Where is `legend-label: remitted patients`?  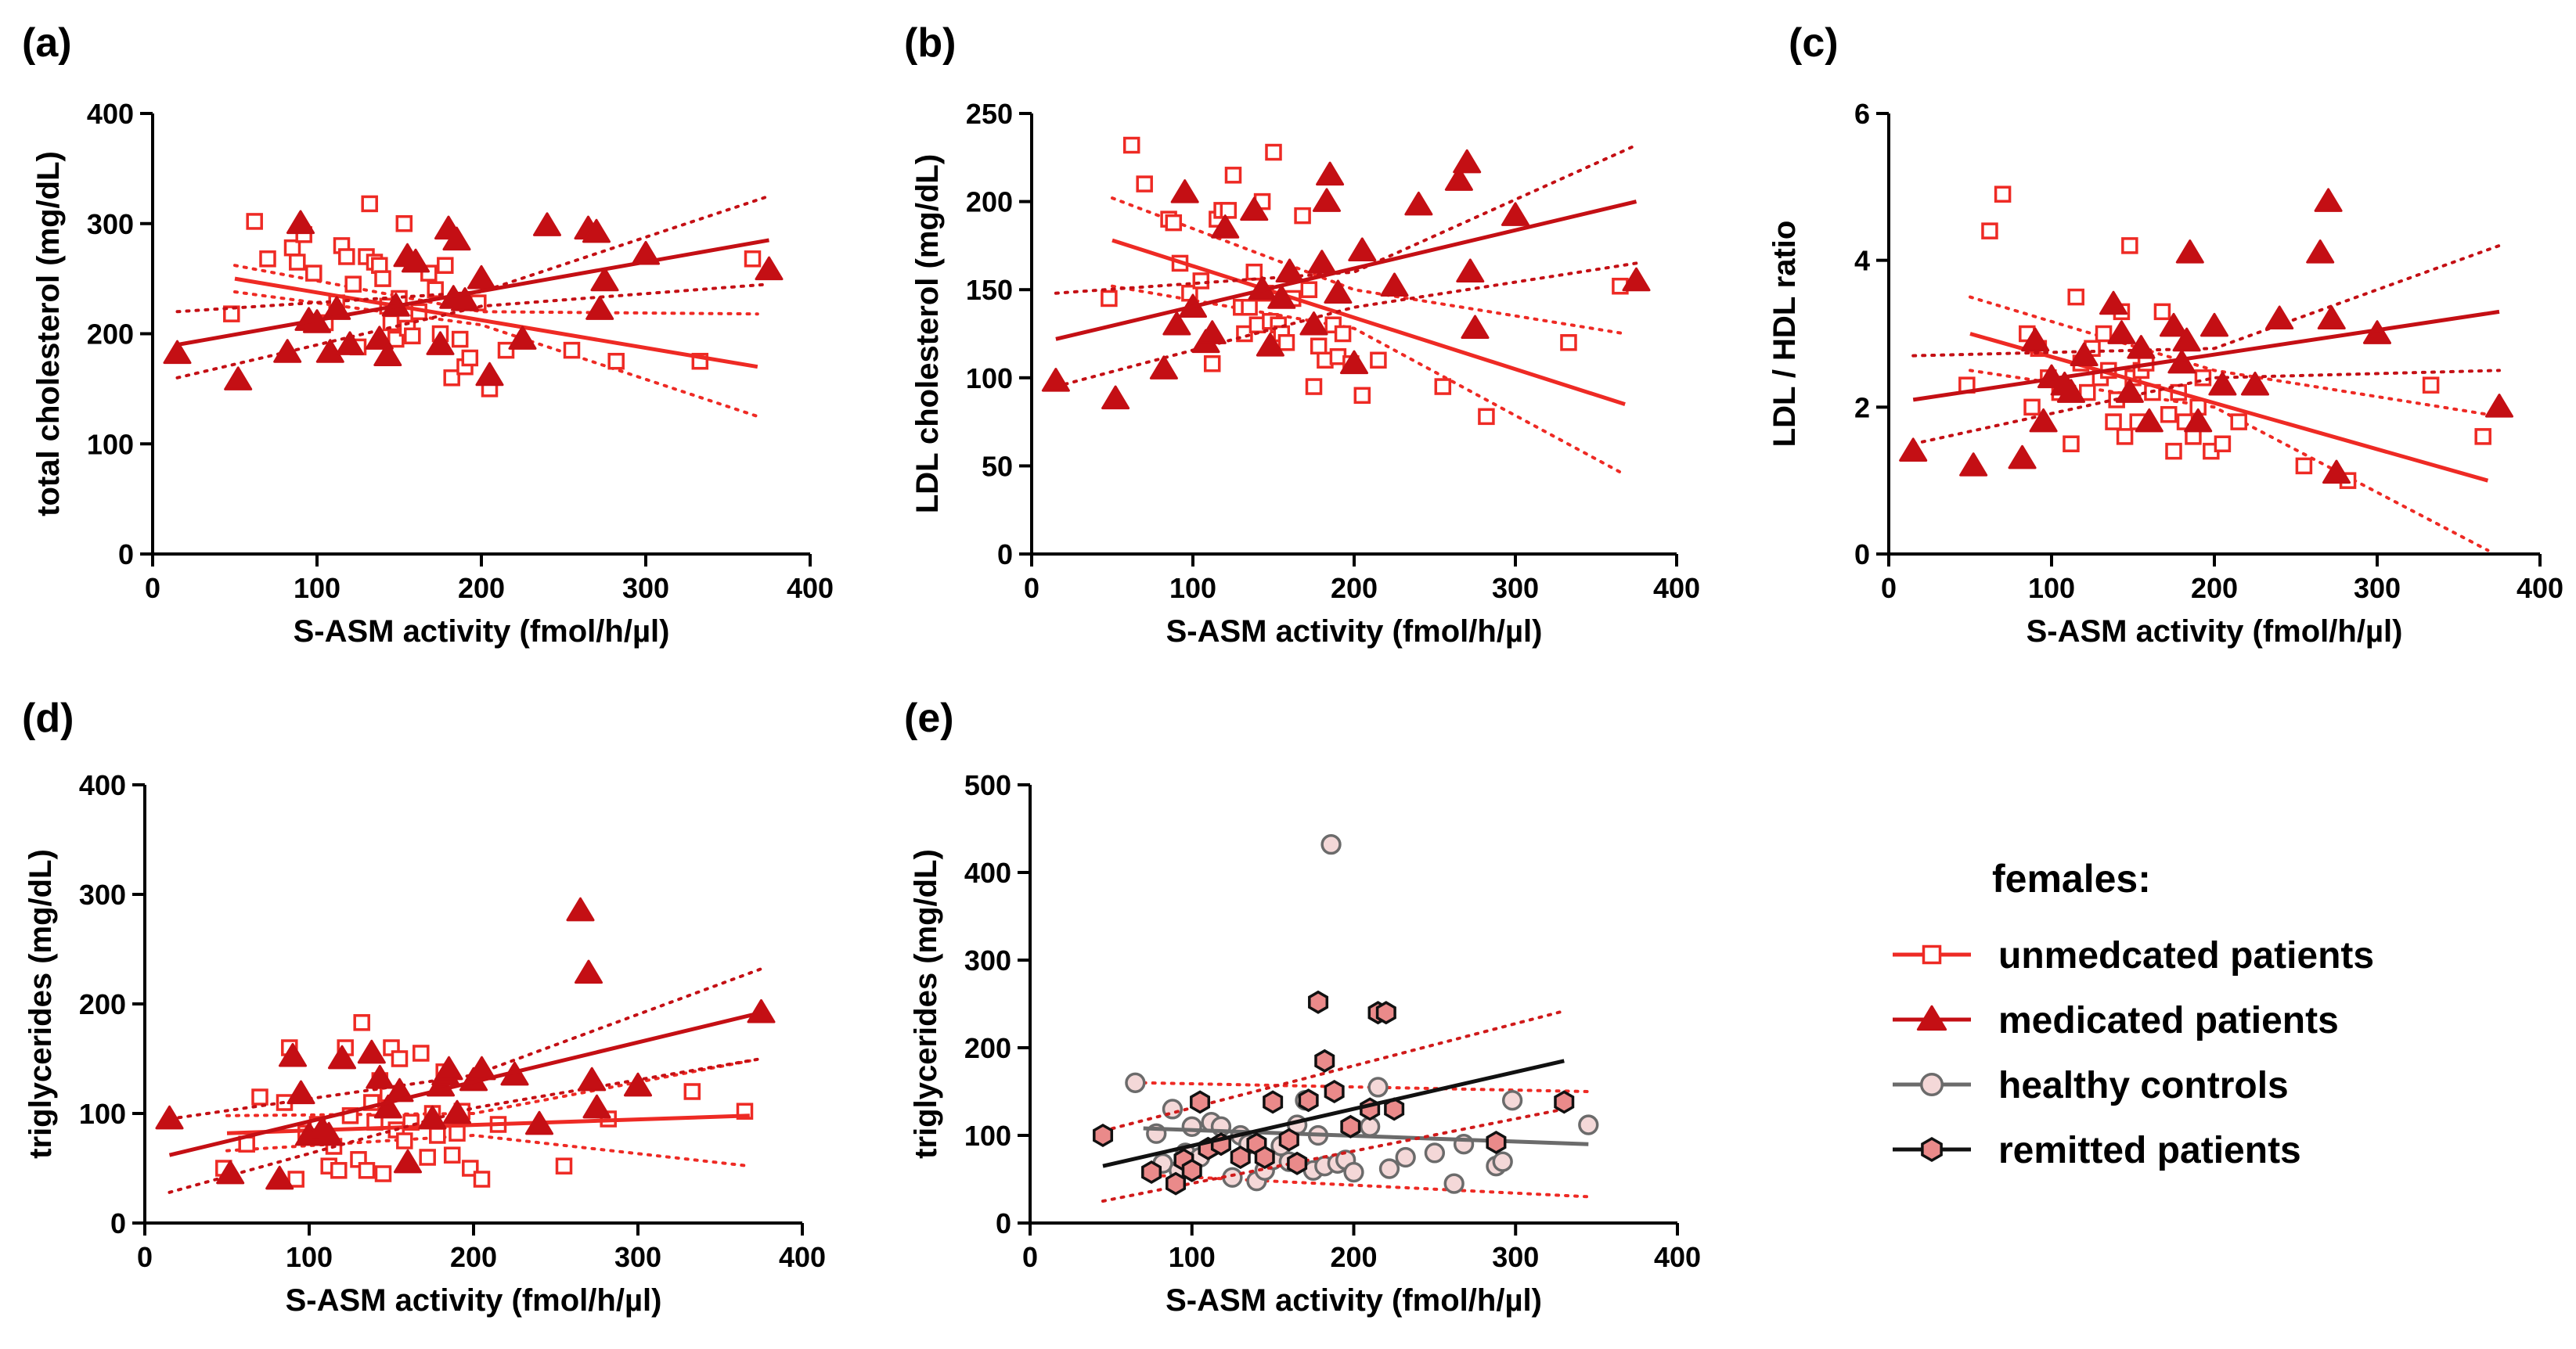 legend-label: remitted patients is located at coordinates (2149, 1150).